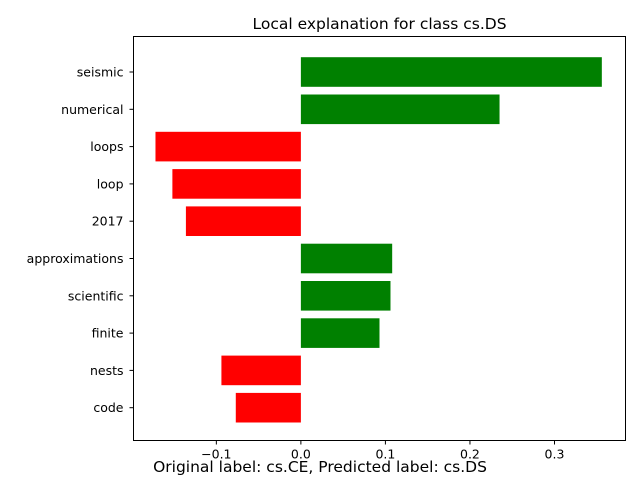 The image size is (640, 480). Describe the element at coordinates (346, 258) in the screenshot. I see `bar-approximations` at that location.